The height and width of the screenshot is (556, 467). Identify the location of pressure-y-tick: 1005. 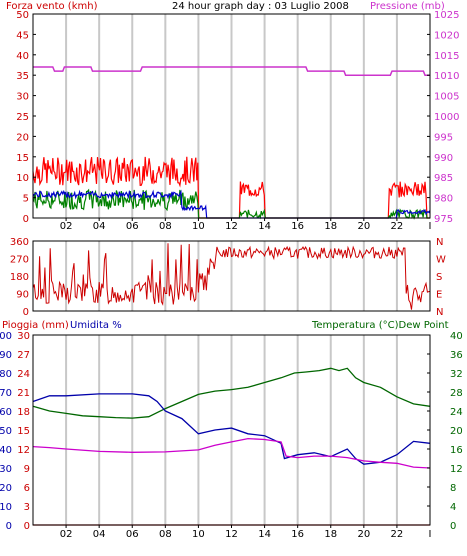
(446, 97).